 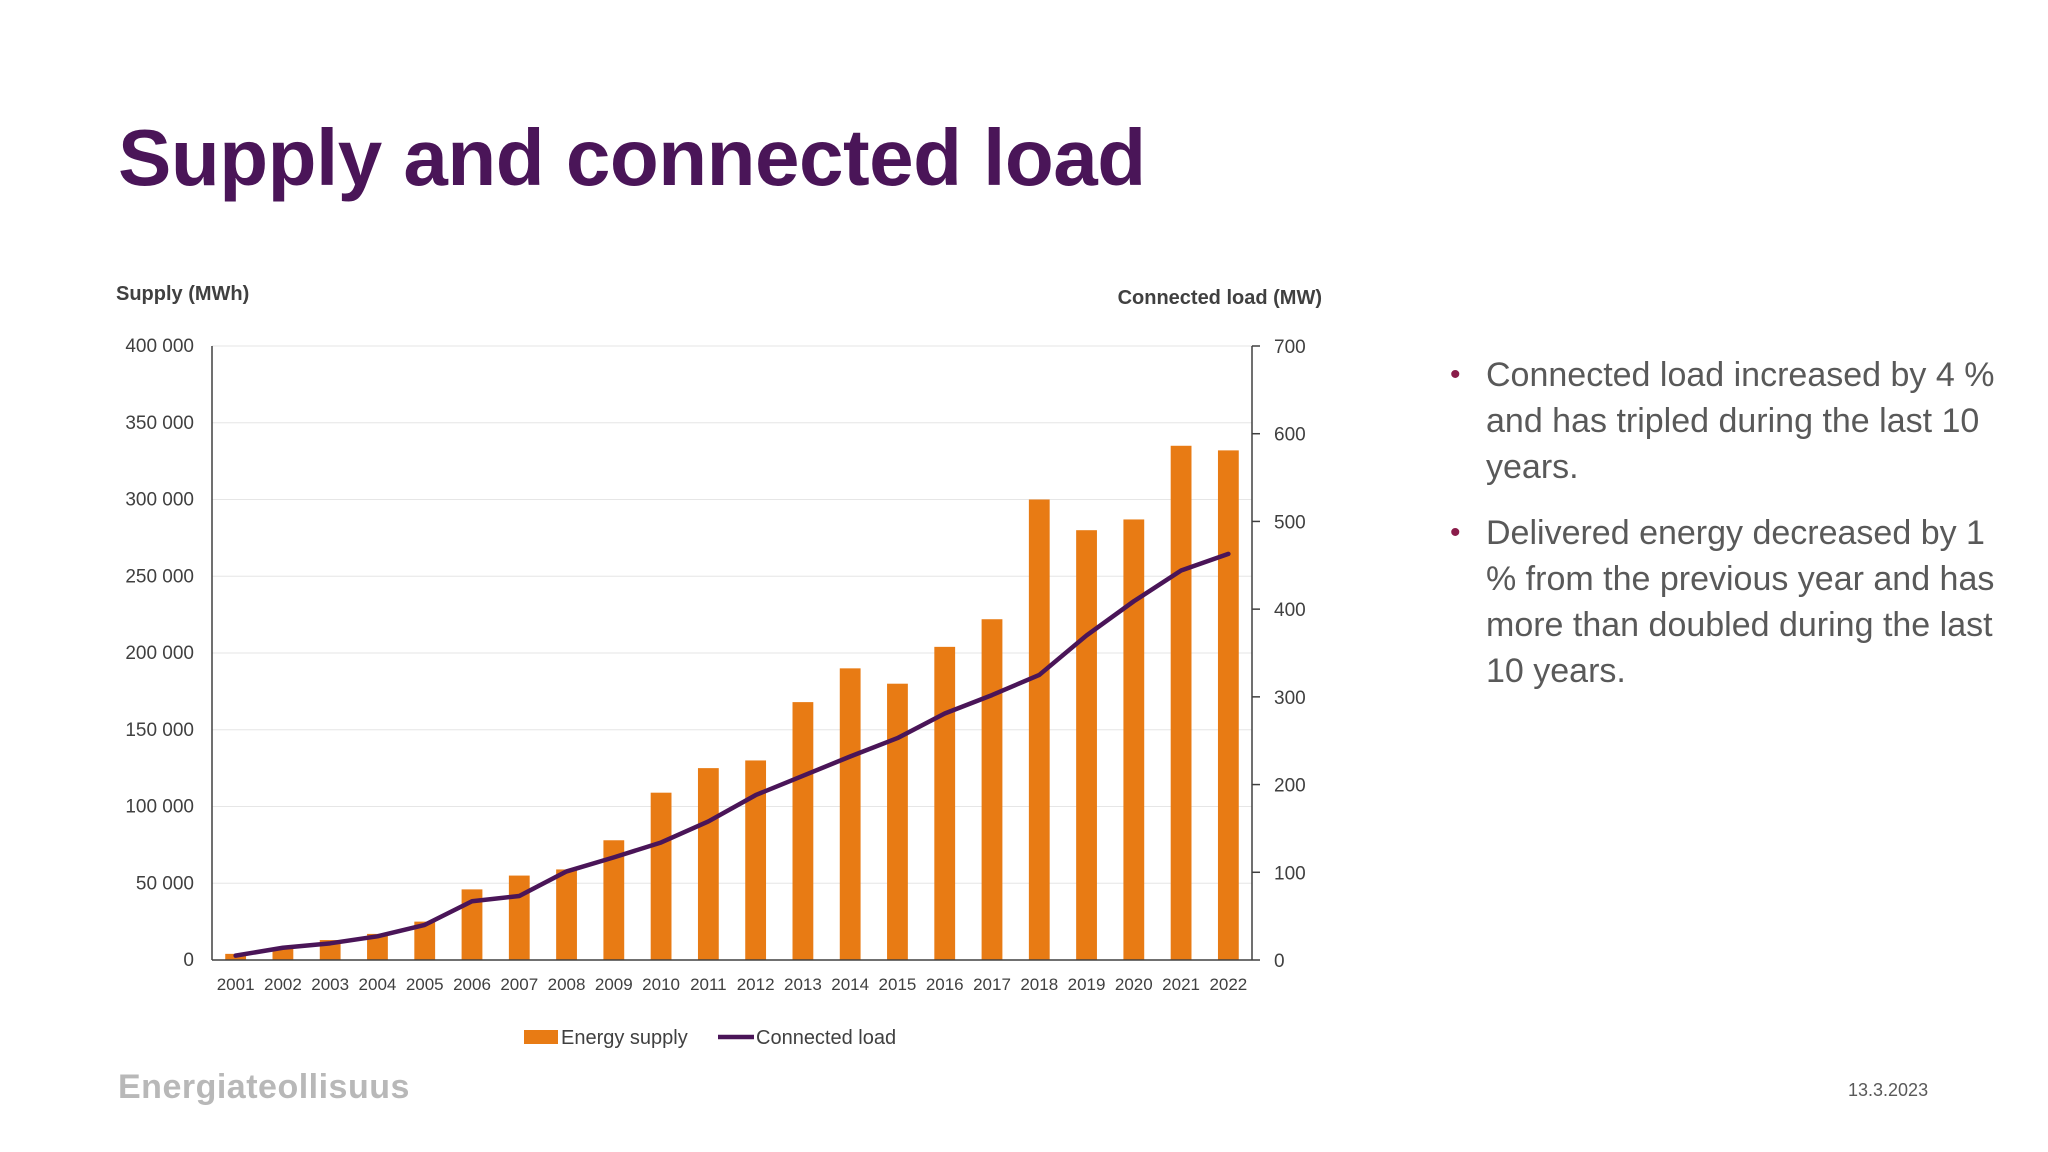 What do you see at coordinates (708, 984) in the screenshot?
I see `x-tick-label: 2011` at bounding box center [708, 984].